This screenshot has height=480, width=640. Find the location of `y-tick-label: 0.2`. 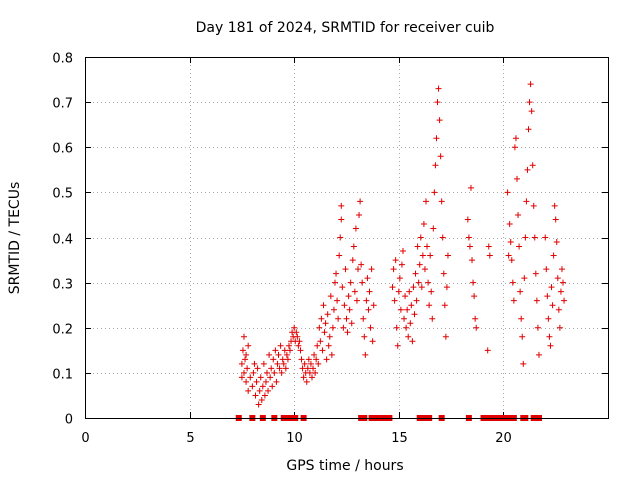

y-tick-label: 0.2 is located at coordinates (62, 330).